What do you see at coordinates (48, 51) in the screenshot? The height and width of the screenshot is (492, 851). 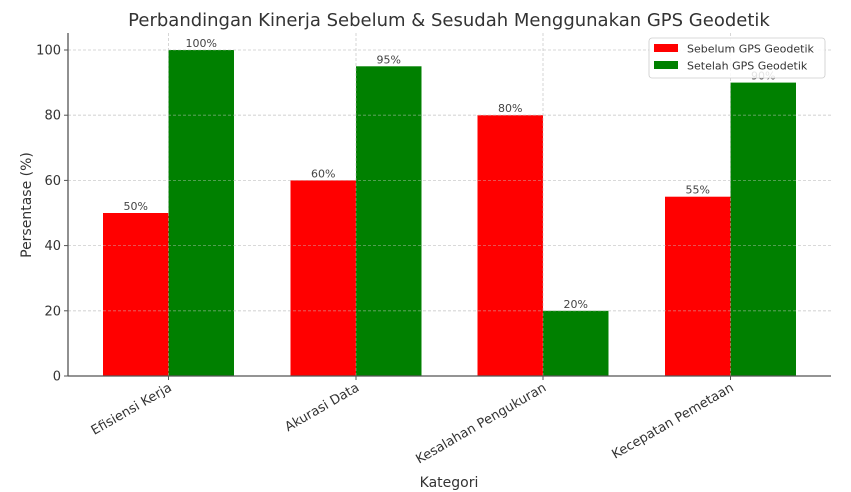 I see `y-tick-label: 100` at bounding box center [48, 51].